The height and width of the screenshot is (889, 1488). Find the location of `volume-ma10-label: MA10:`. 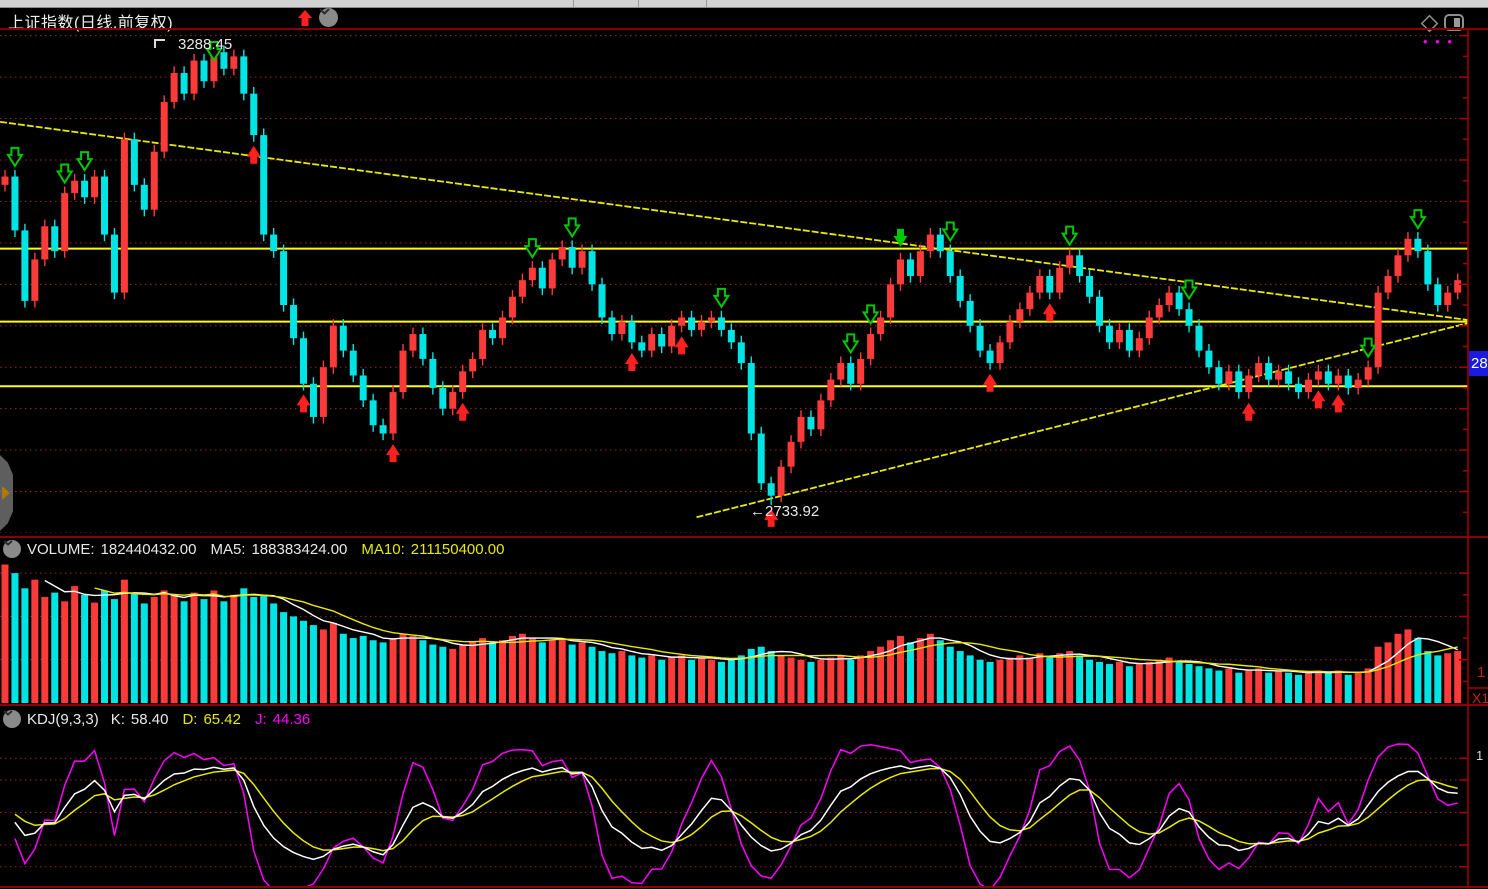

volume-ma10-label: MA10: is located at coordinates (383, 549).